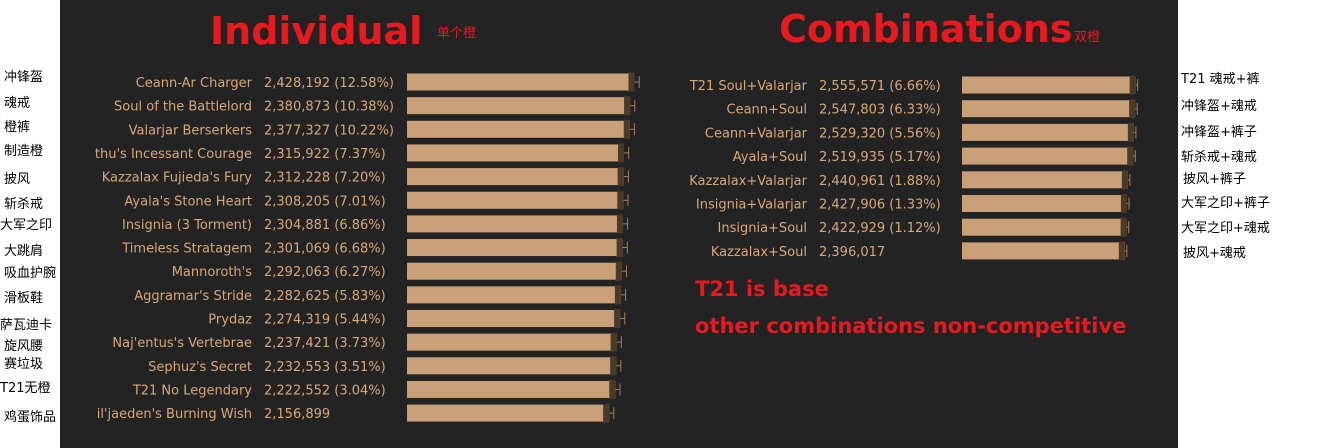 The image size is (1330, 448). I want to click on bar-value-label: 2,312,228 (7.20%), so click(325, 178).